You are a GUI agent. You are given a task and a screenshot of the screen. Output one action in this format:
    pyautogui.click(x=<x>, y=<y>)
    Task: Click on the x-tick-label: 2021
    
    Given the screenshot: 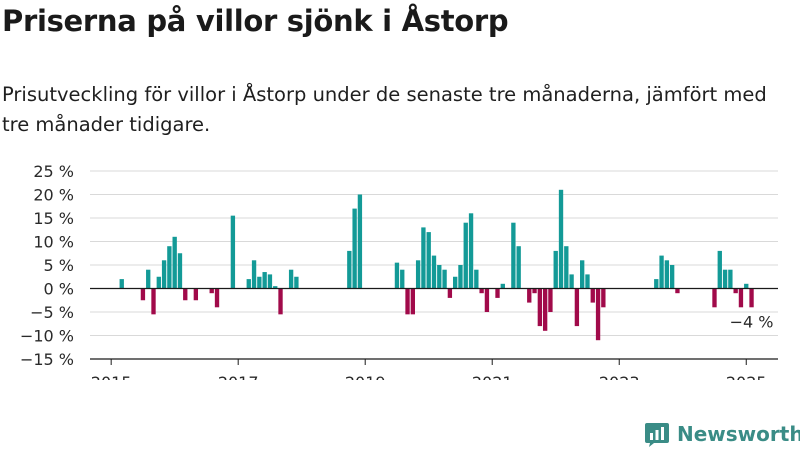 What is the action you would take?
    pyautogui.click(x=492, y=376)
    